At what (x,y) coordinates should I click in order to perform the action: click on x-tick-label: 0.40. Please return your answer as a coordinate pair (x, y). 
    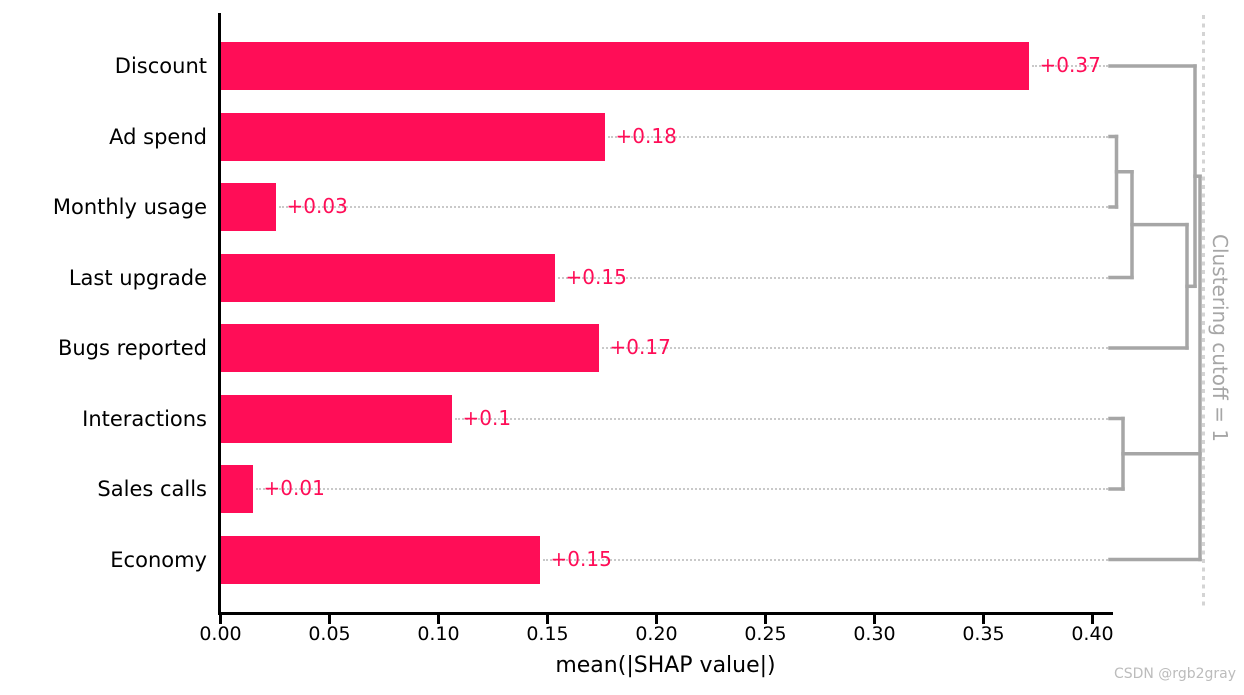
    Looking at the image, I should click on (1092, 634).